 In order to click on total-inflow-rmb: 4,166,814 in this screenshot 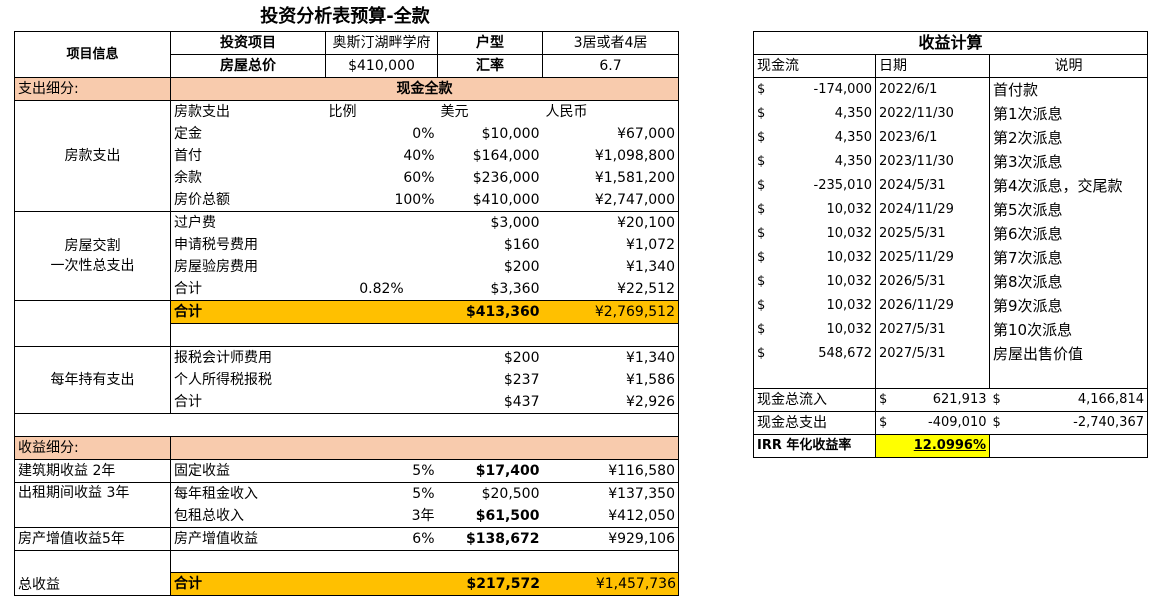, I will do `click(1075, 400)`.